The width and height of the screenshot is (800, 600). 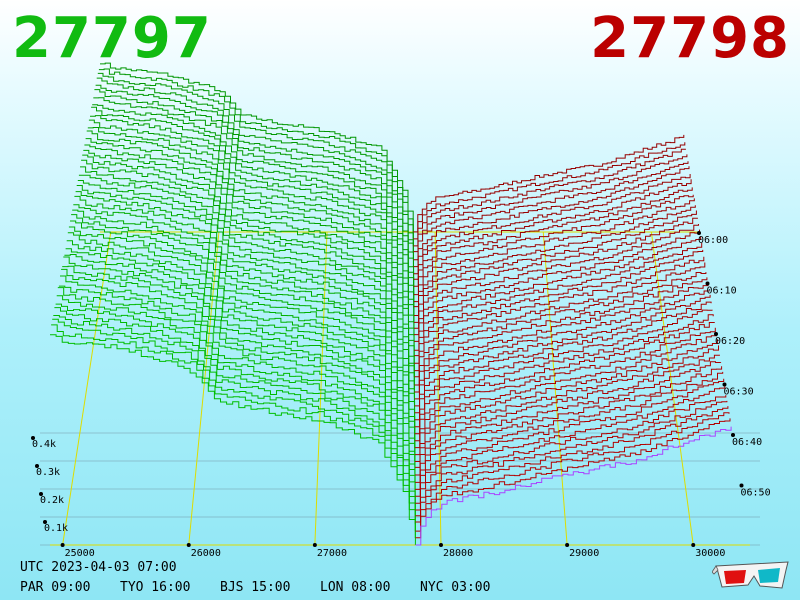 I want to click on city-time-par: PAR 09:00, so click(x=55, y=587).